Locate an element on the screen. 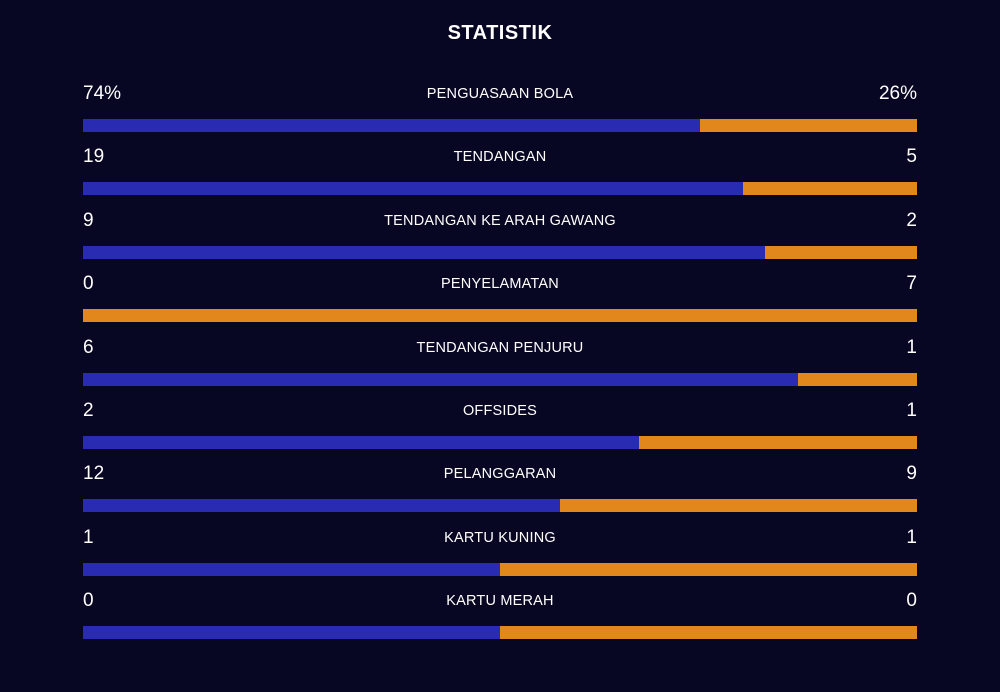  stat-header: 9 TENDANGAN KE ARAH GAWANG 2 is located at coordinates (500, 221).